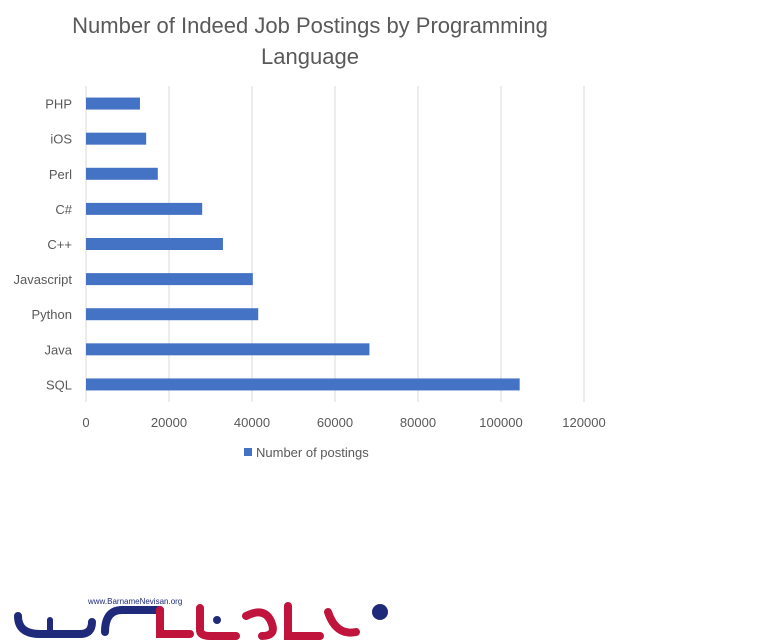  I want to click on category-label: PHP, so click(58, 104).